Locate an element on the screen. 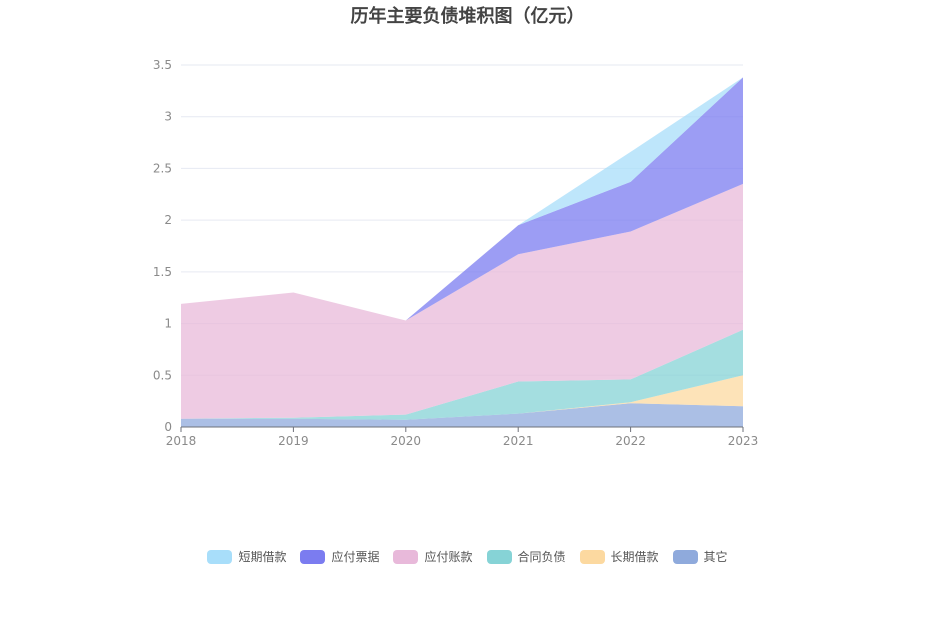 The image size is (935, 632). legend-item: 应付账款 is located at coordinates (433, 556).